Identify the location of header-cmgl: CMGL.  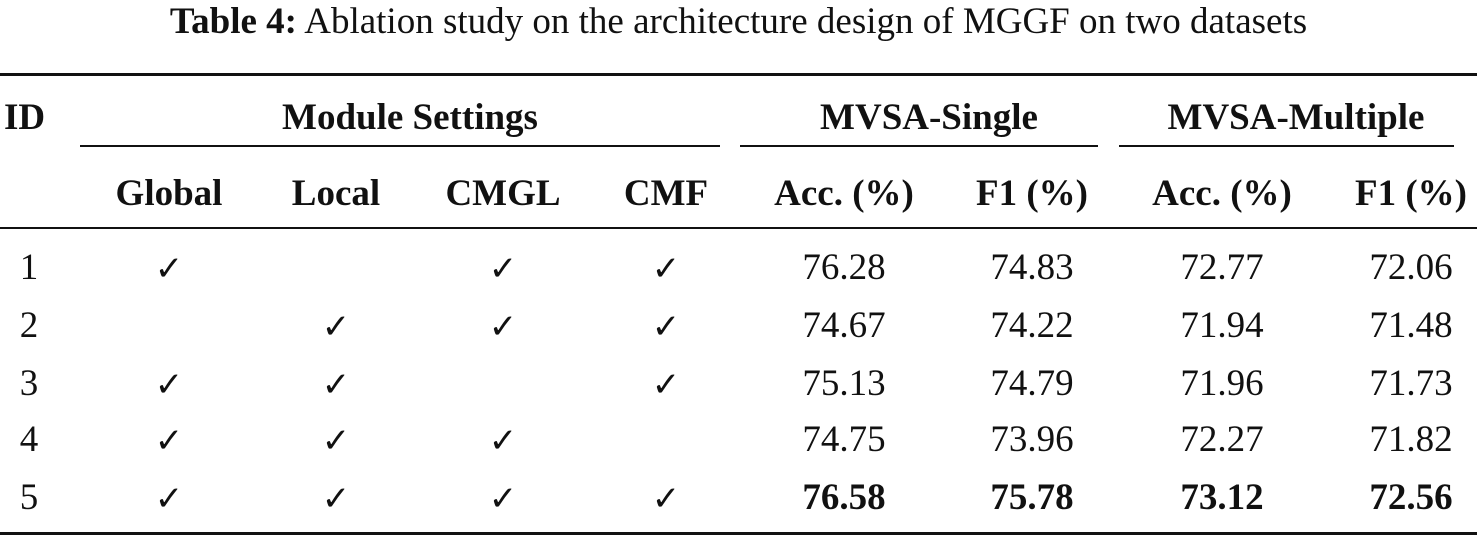
(503, 193).